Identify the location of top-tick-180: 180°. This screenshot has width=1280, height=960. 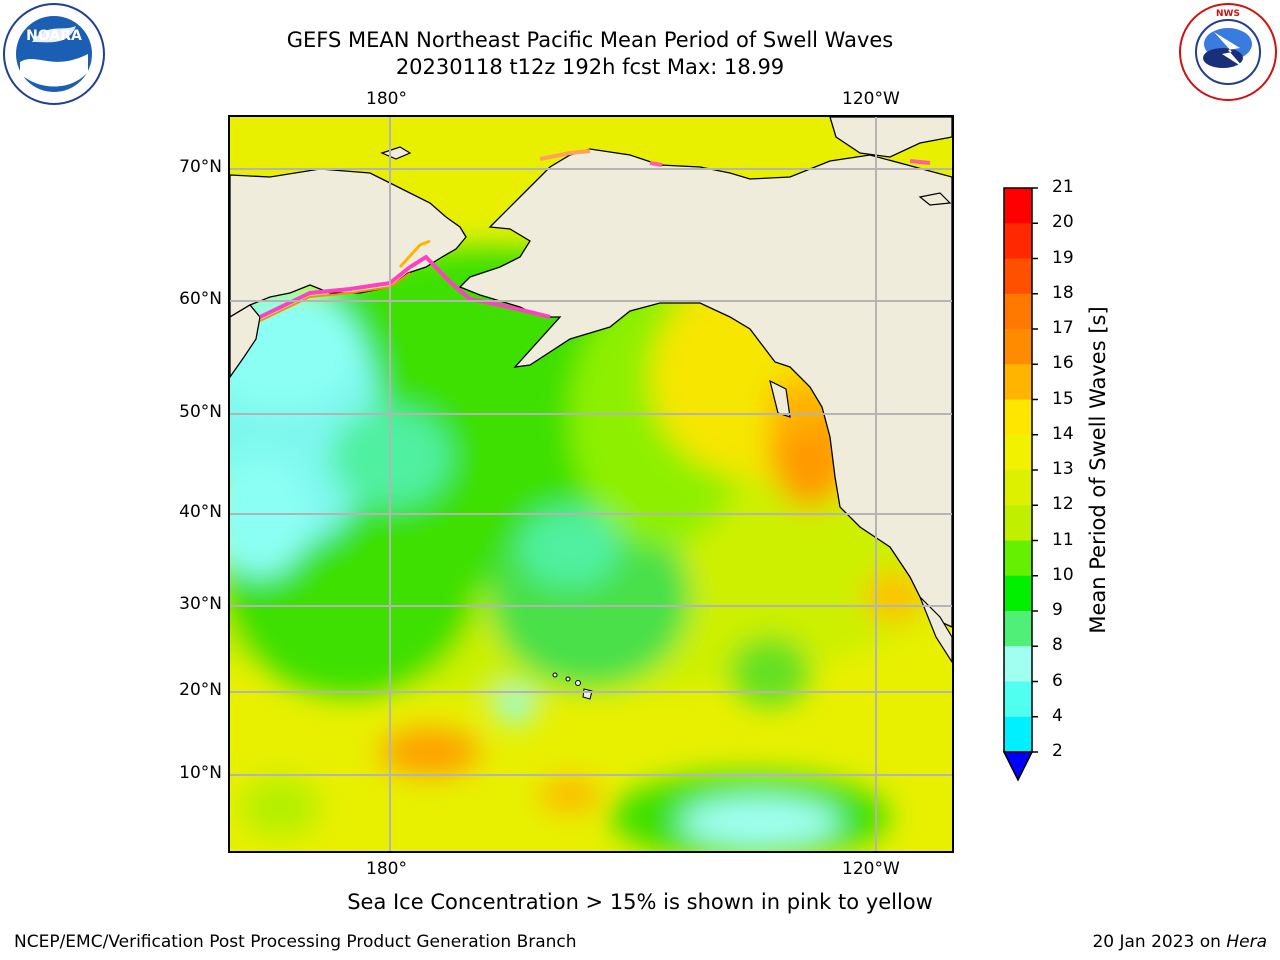
(386, 99).